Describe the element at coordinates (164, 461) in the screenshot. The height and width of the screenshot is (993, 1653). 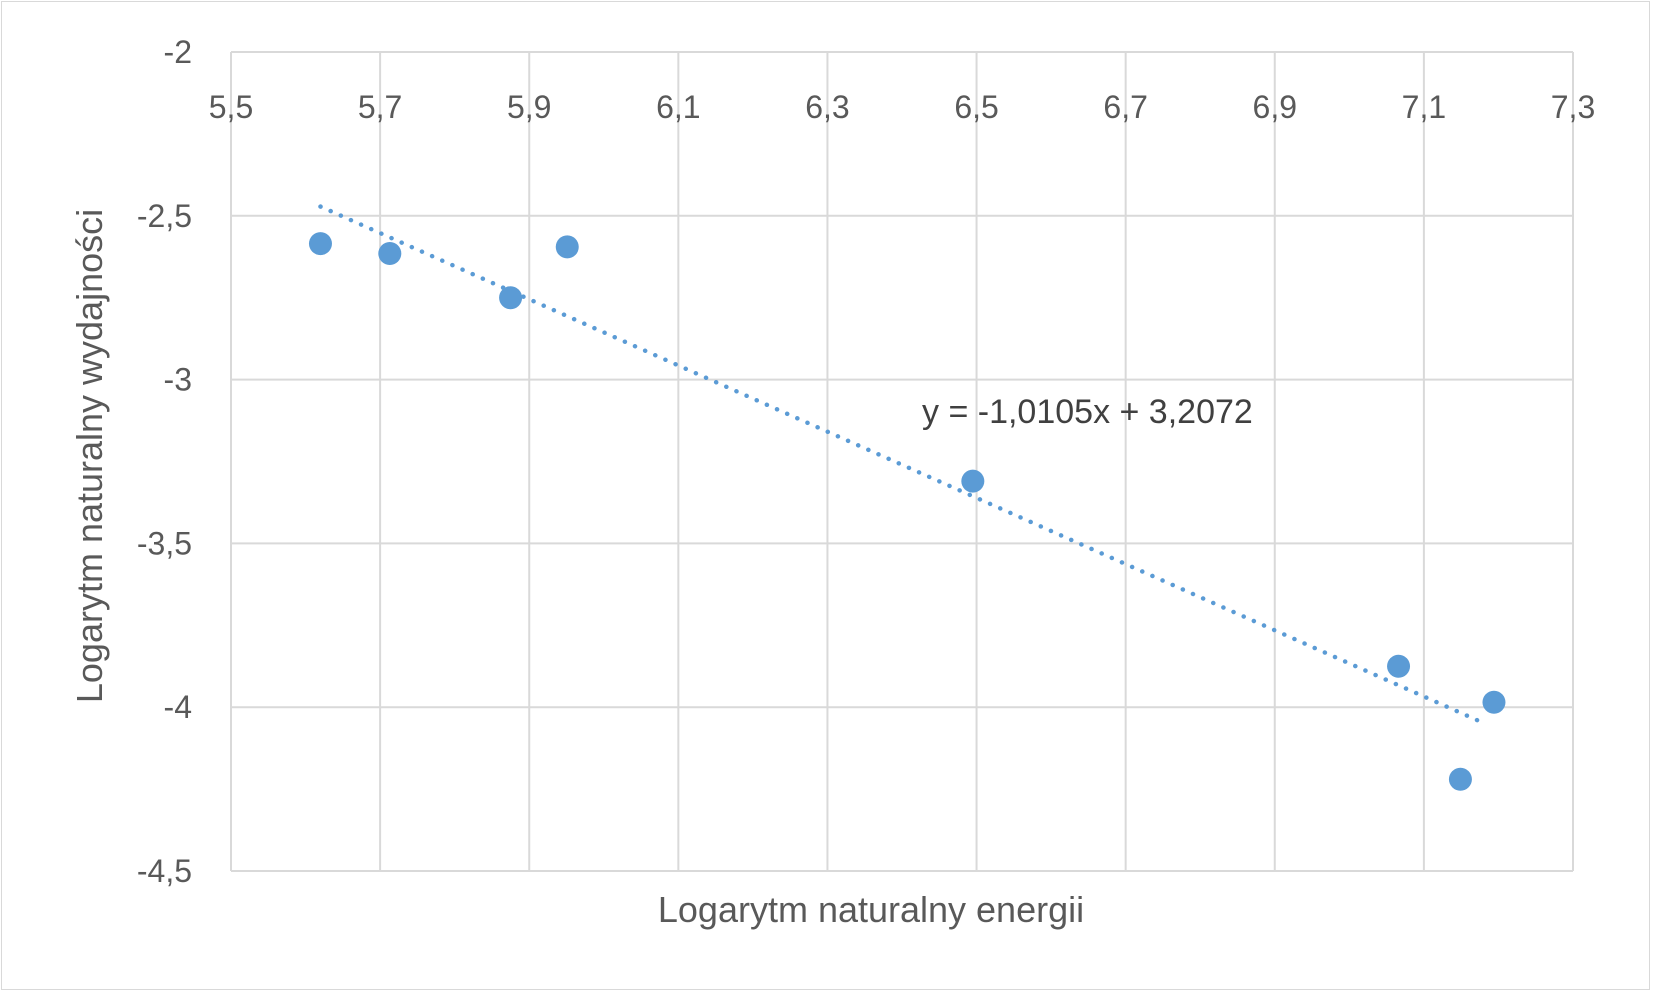
I see `y-tick-labels: -2 -2,5 -3 -3,5 -4 -4,5` at that location.